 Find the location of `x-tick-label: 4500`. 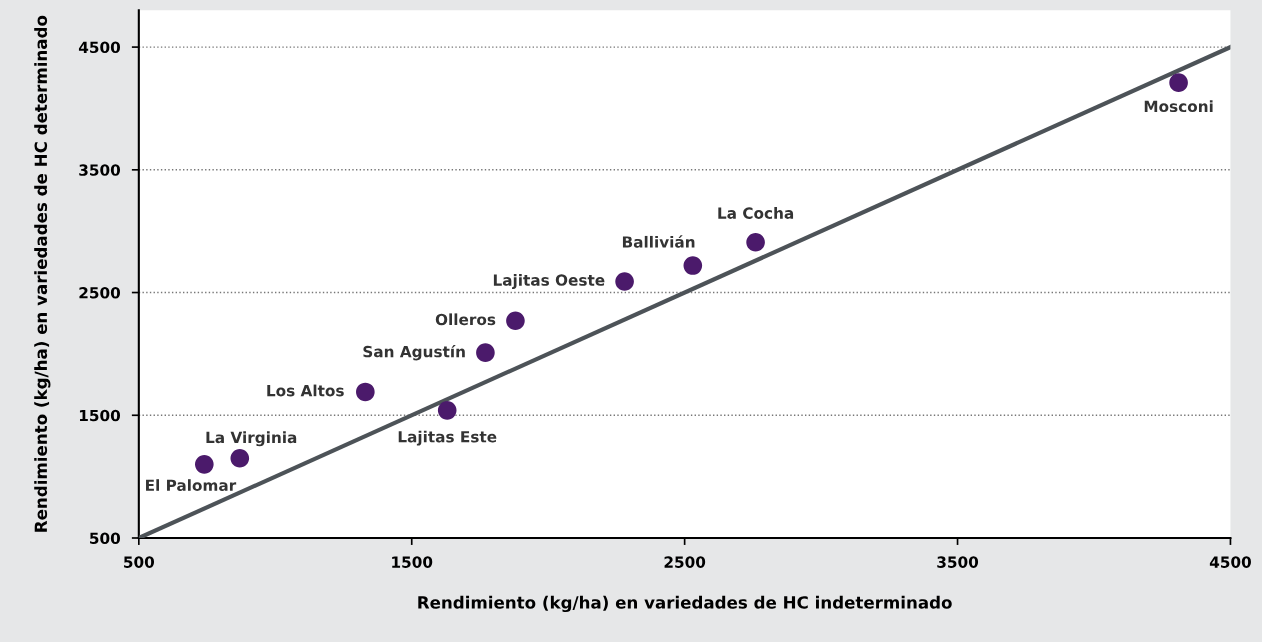

x-tick-label: 4500 is located at coordinates (1230, 562).